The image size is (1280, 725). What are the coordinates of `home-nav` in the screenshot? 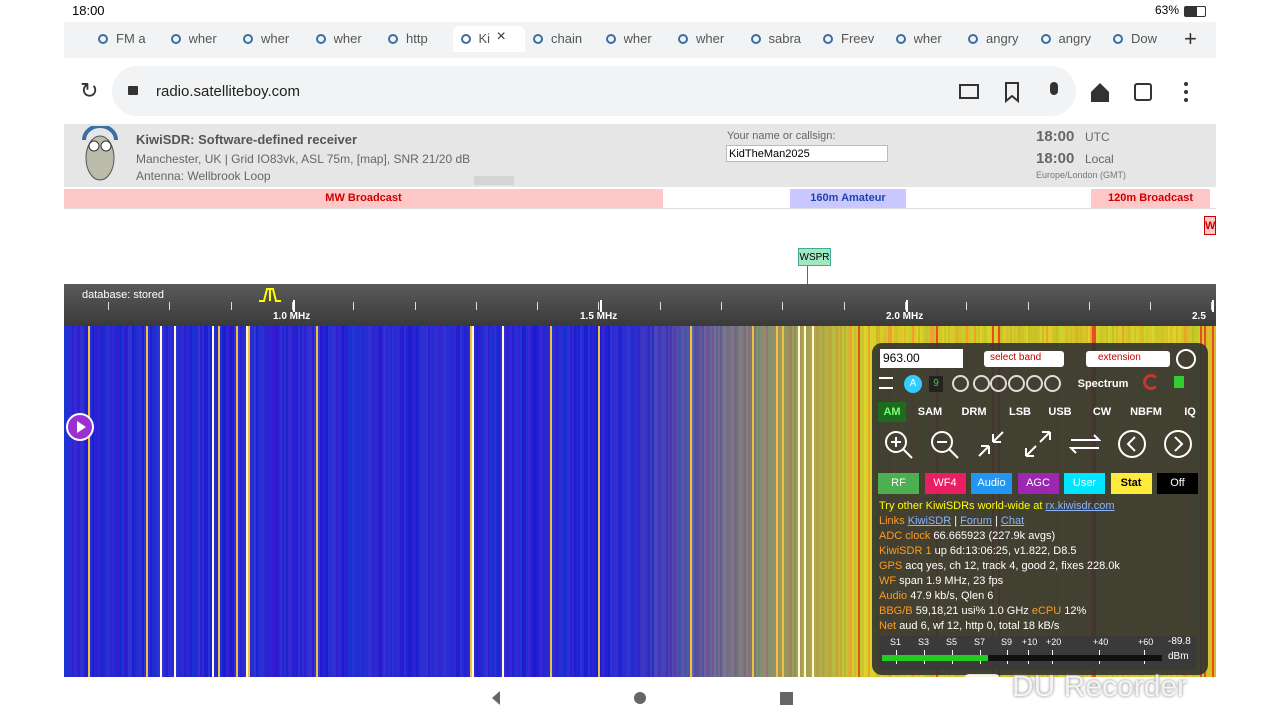 It's located at (640, 698).